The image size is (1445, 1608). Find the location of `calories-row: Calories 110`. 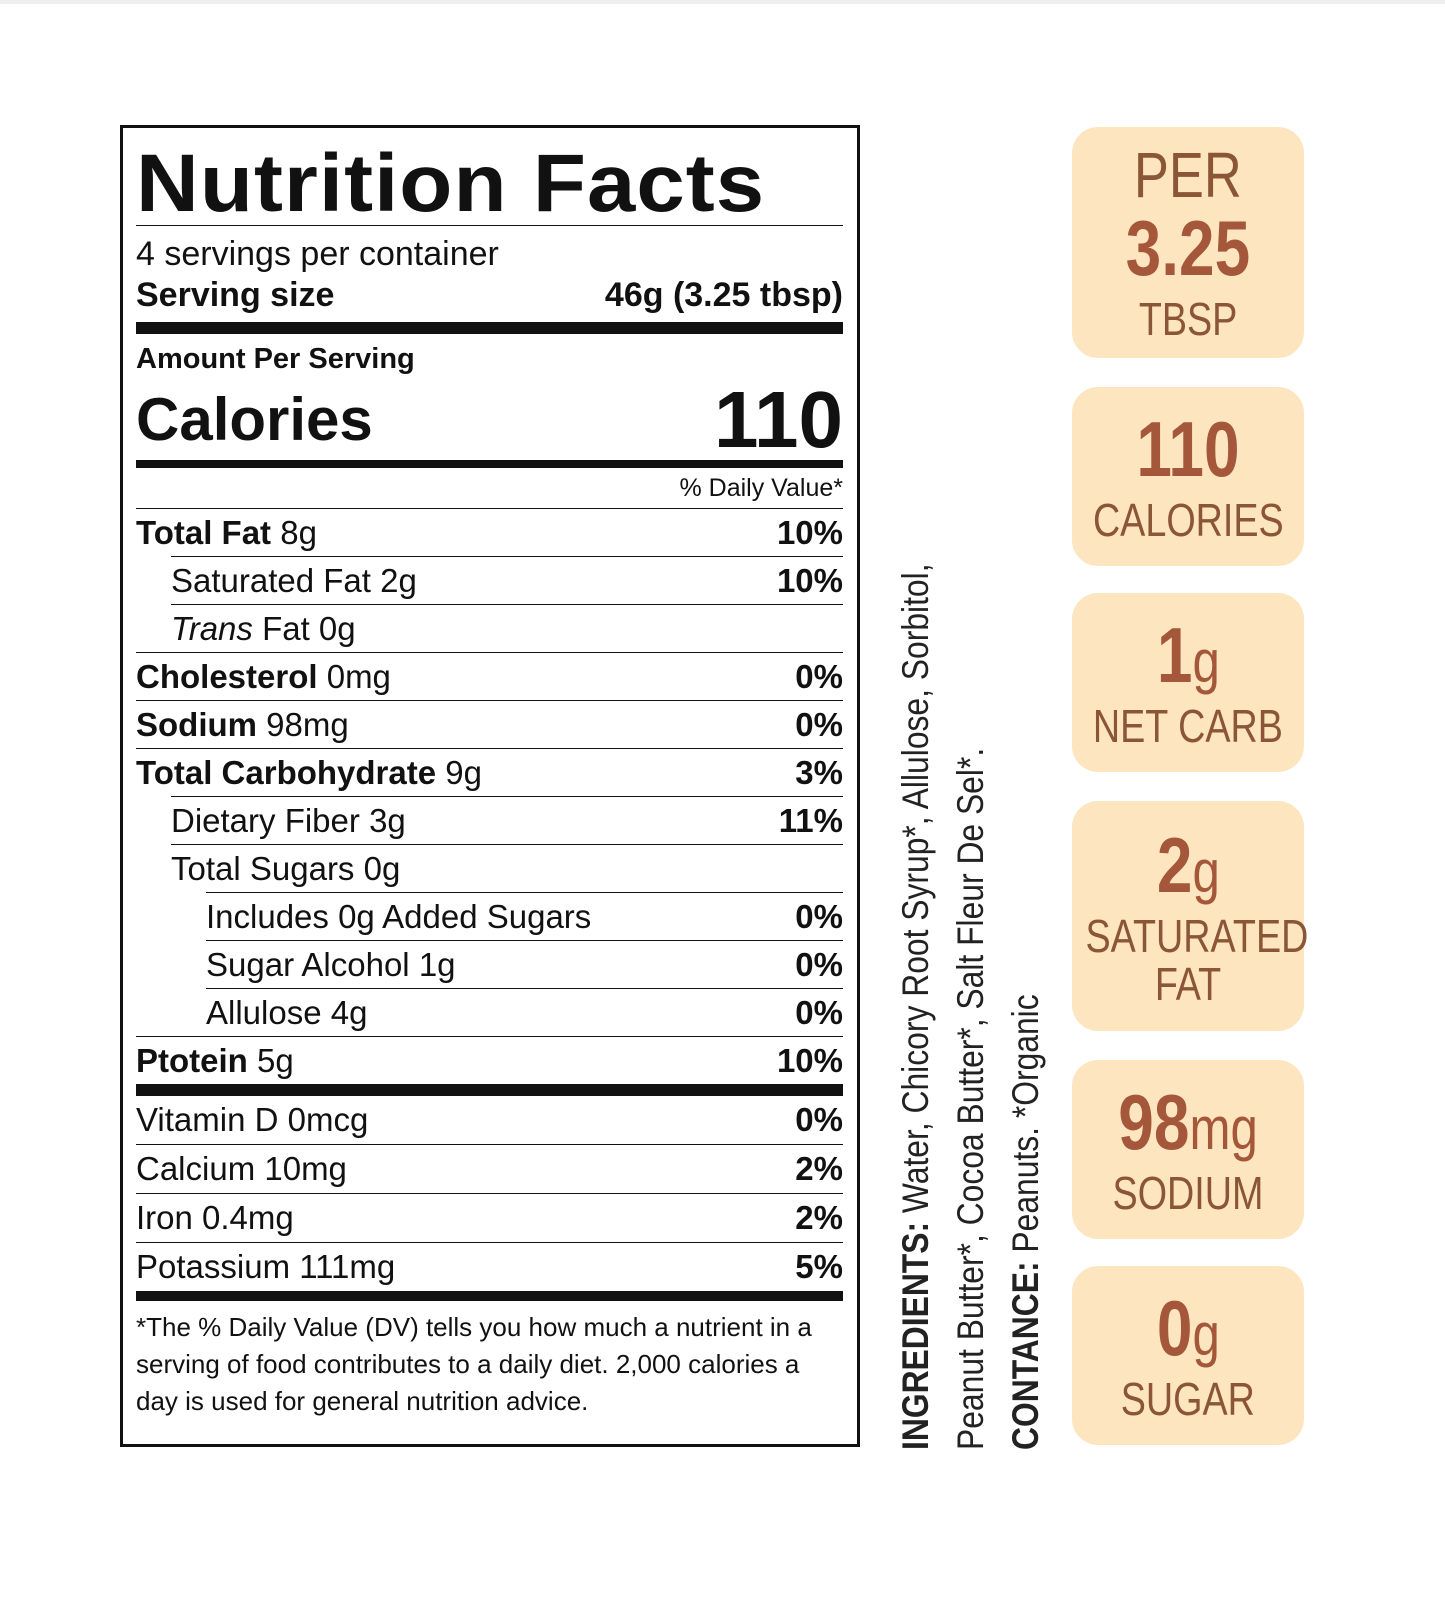

calories-row: Calories 110 is located at coordinates (489, 418).